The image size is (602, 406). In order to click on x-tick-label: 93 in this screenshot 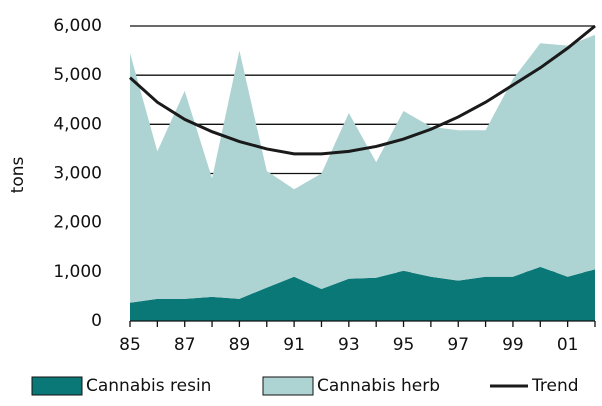, I will do `click(349, 345)`.